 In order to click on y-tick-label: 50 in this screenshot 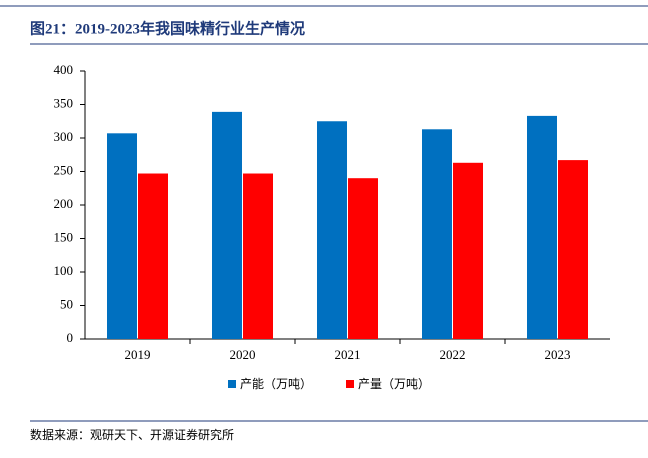, I will do `click(66, 303)`.